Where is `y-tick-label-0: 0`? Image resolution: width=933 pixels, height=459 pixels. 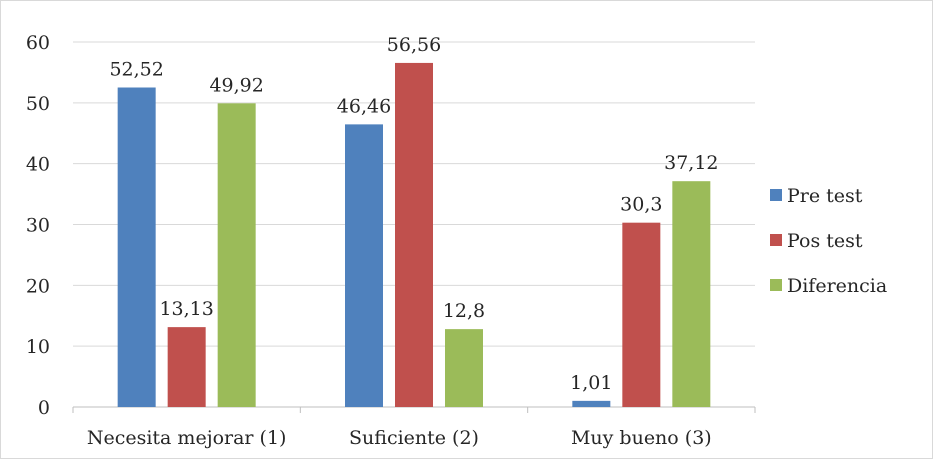
y-tick-label-0: 0 is located at coordinates (44, 408).